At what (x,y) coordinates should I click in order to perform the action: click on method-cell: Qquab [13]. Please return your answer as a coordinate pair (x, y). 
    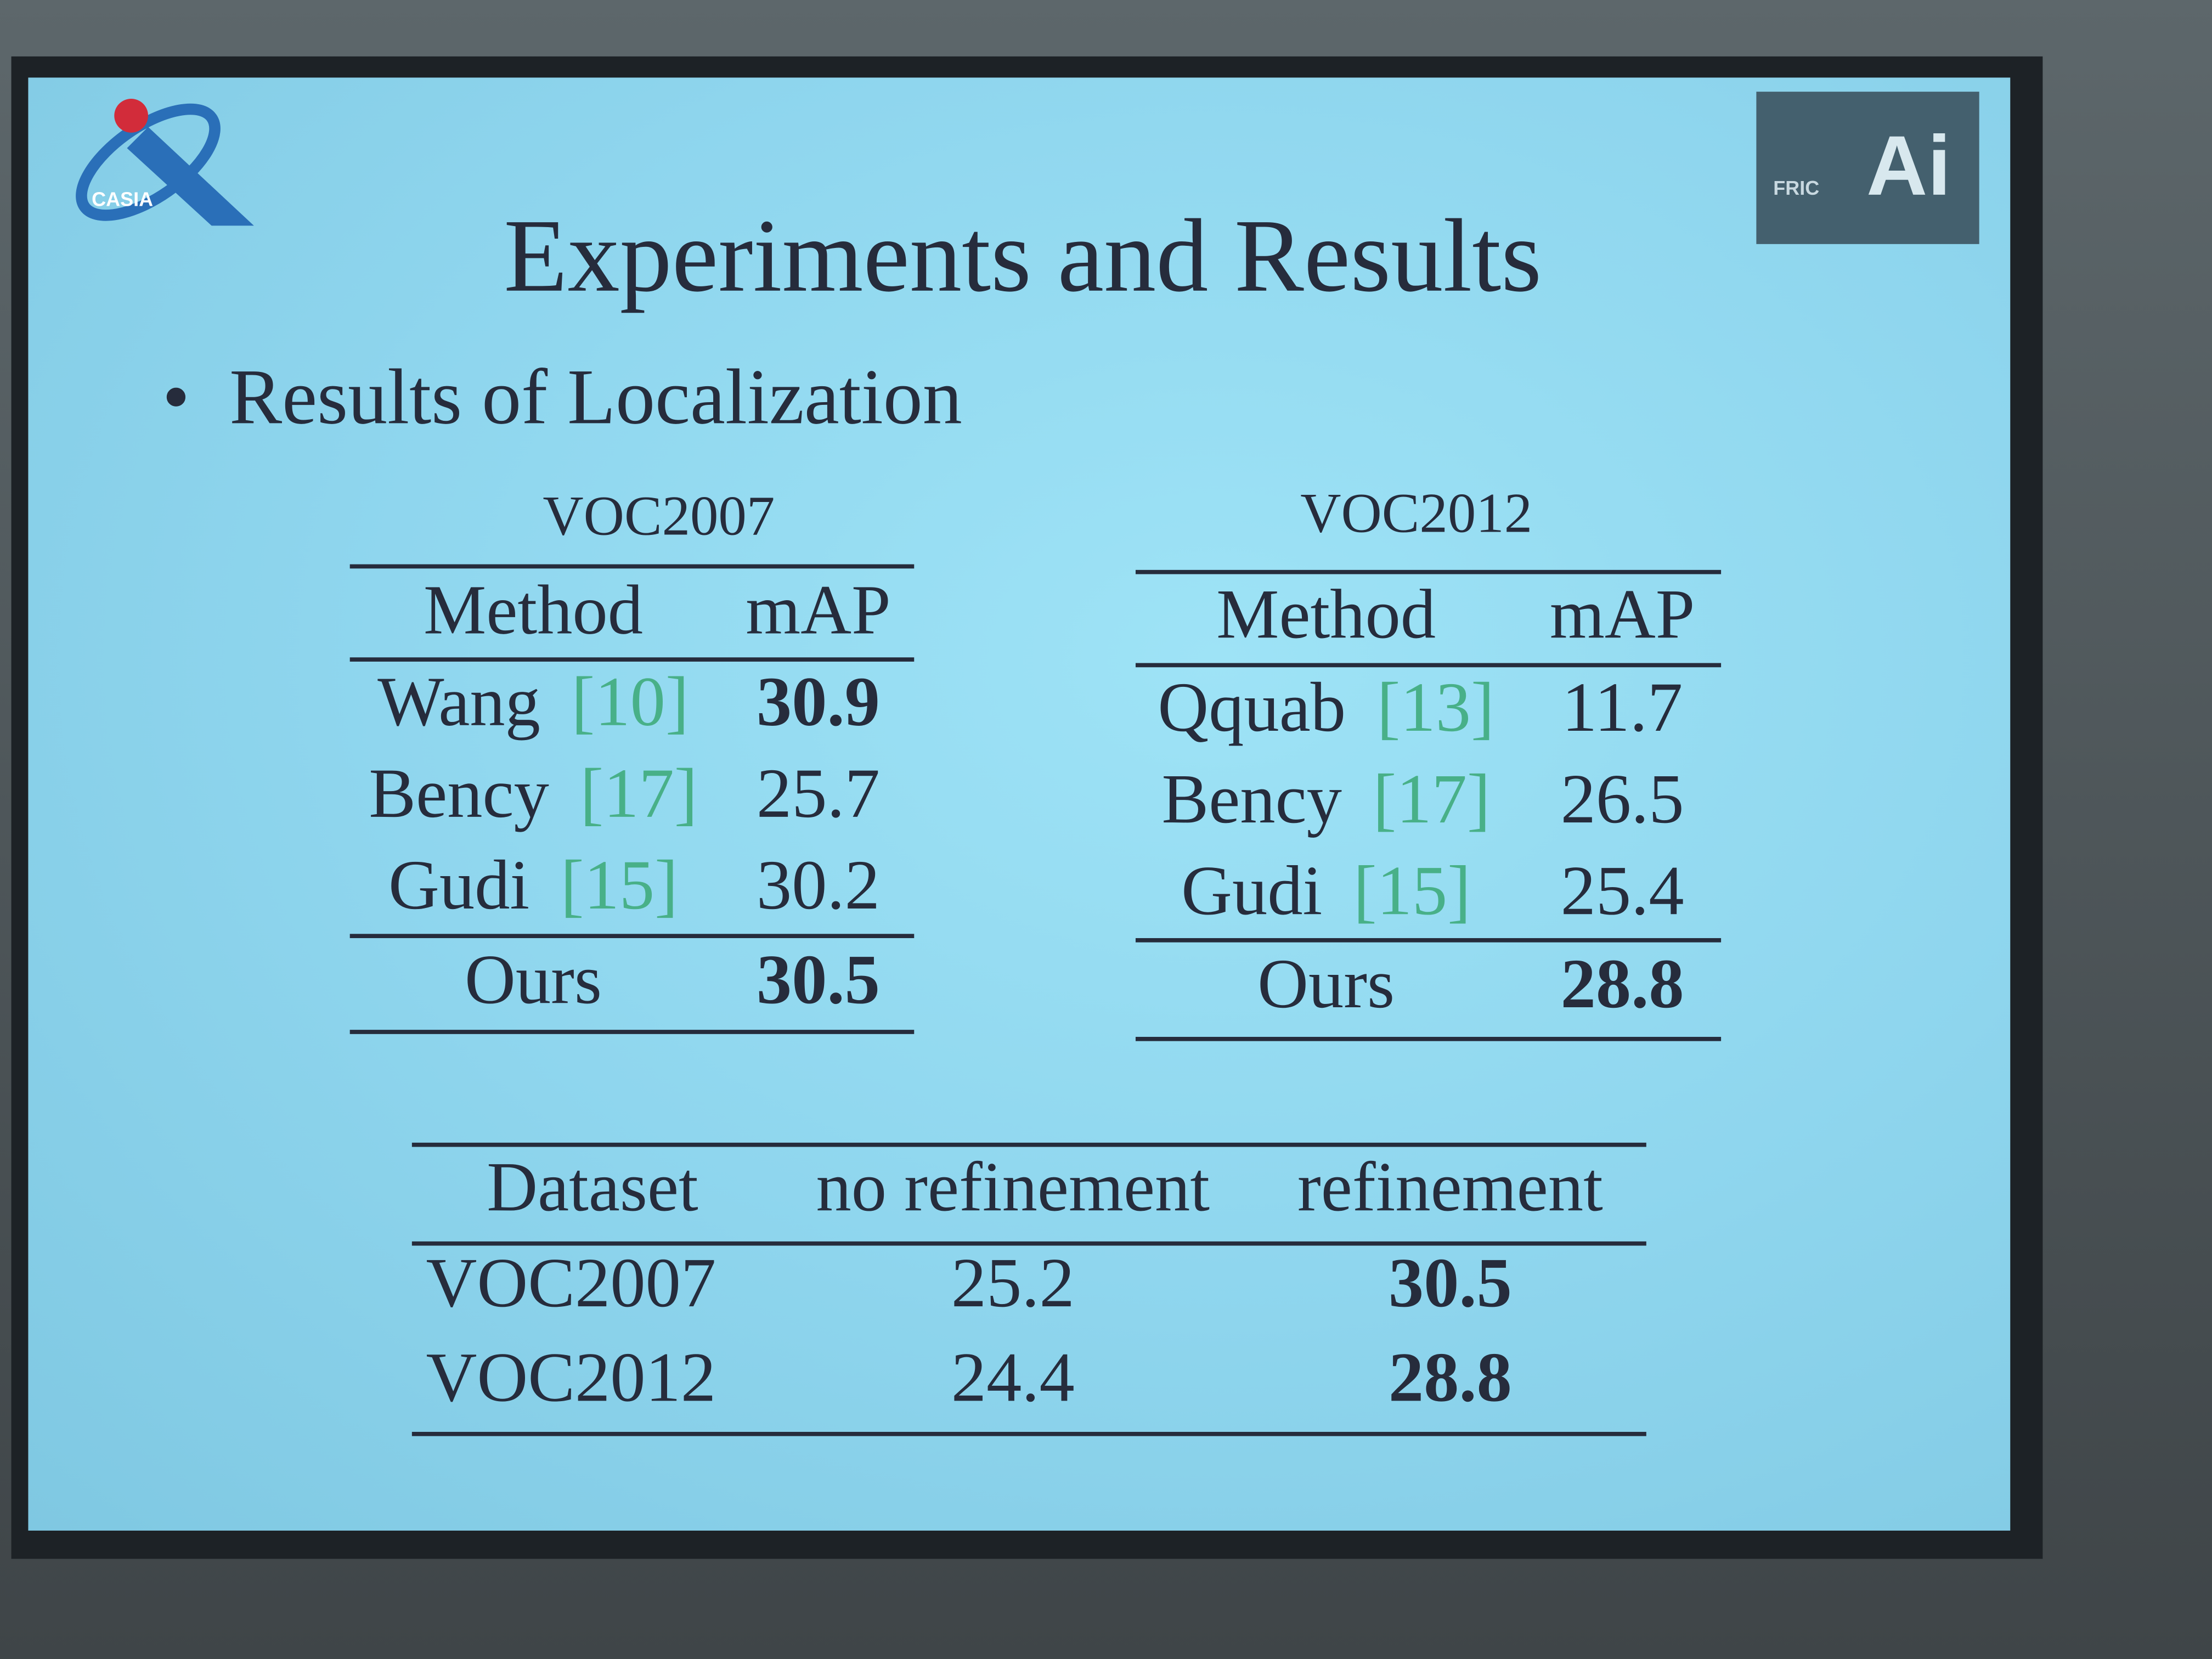
    Looking at the image, I should click on (1326, 707).